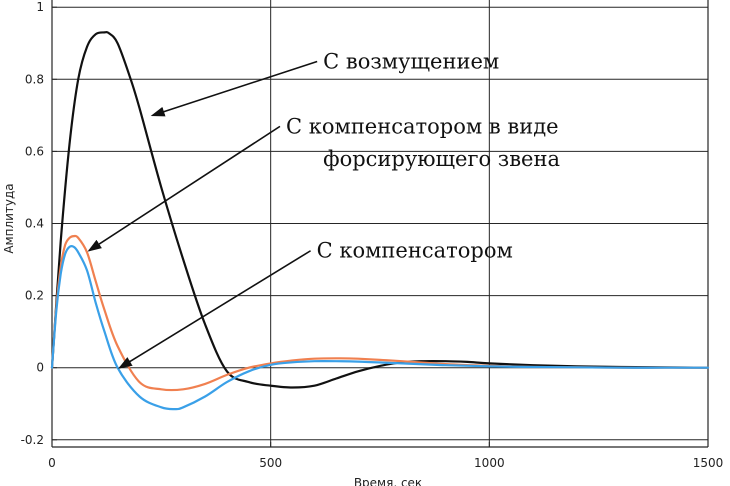 The image size is (730, 486). What do you see at coordinates (422, 126) in the screenshot?
I see `annotation-text: С компенсатором в виде` at bounding box center [422, 126].